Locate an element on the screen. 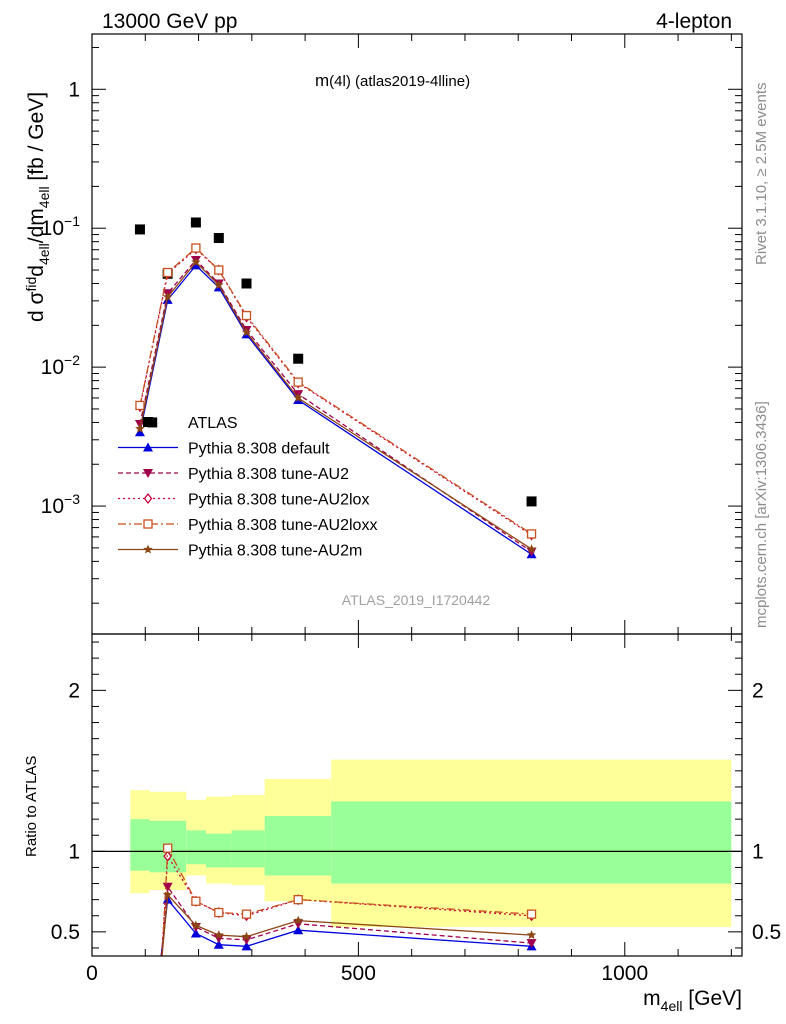 The width and height of the screenshot is (786, 1024). legend-marker-au2lox is located at coordinates (148, 498).